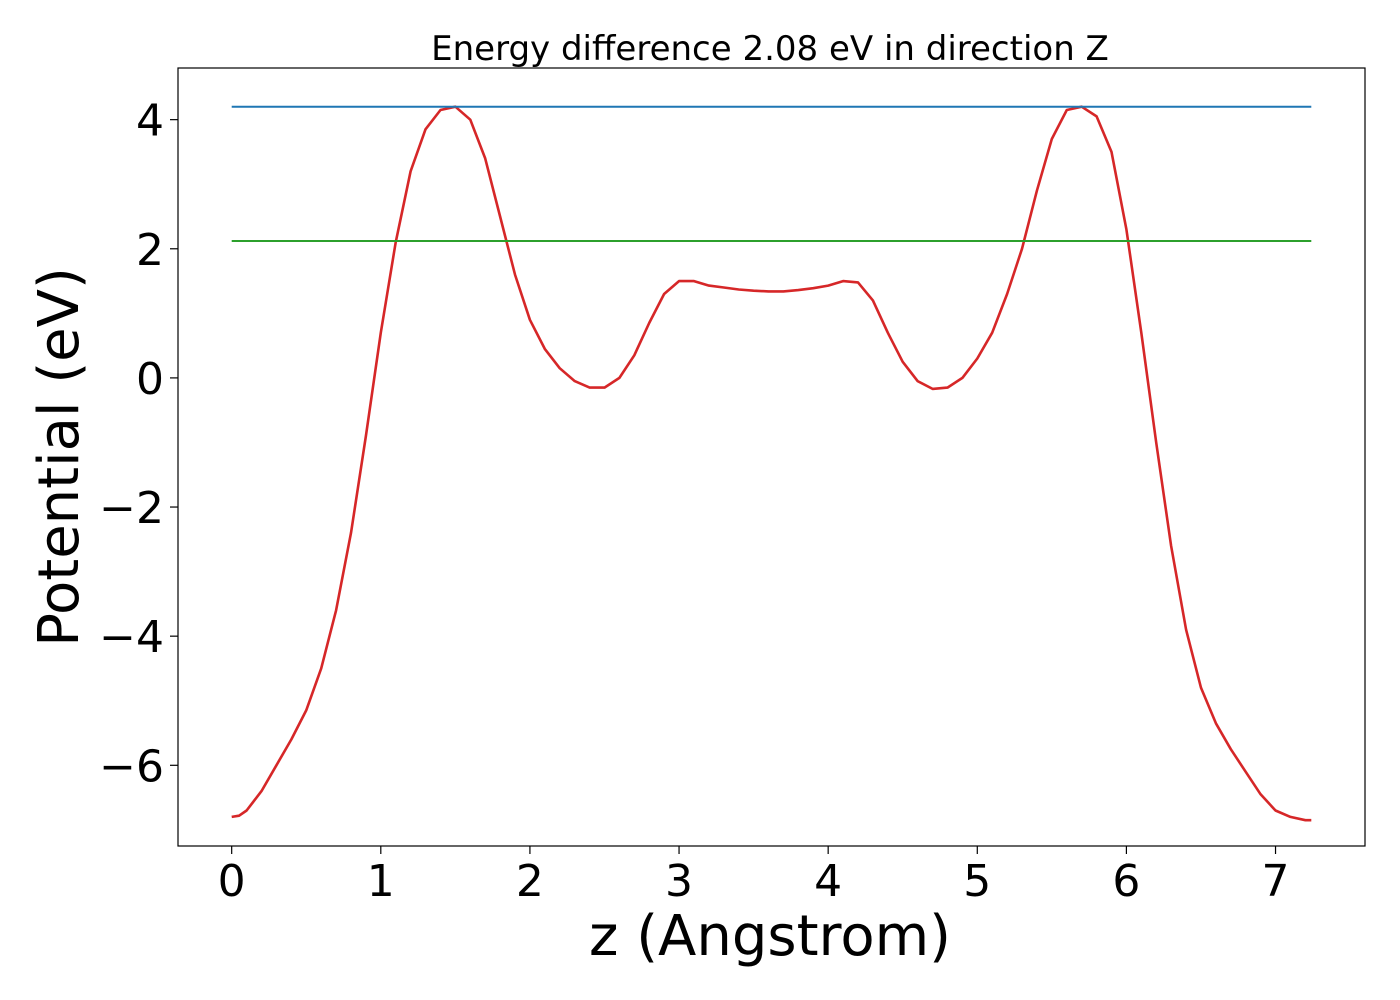 This screenshot has height=1000, width=1400. Describe the element at coordinates (131, 637) in the screenshot. I see `y-tick-label: −4` at that location.